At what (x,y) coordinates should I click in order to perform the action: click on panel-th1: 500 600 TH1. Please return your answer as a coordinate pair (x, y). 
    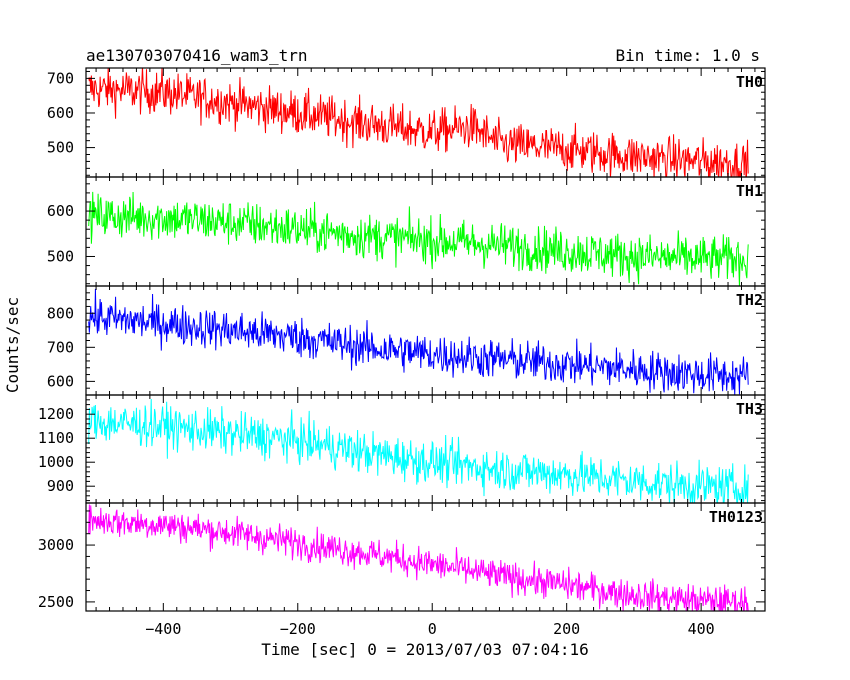
    Looking at the image, I should click on (406, 231).